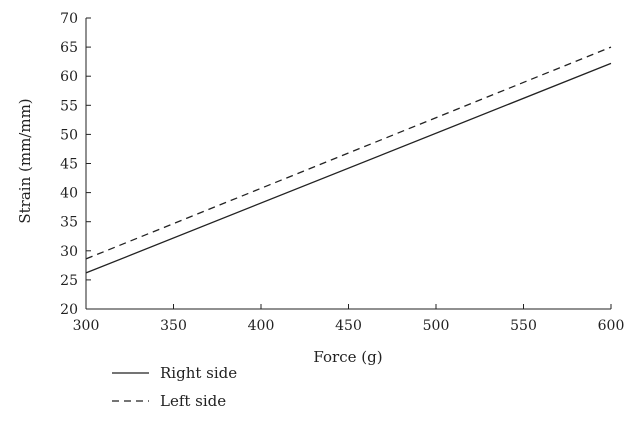  Describe the element at coordinates (69, 48) in the screenshot. I see `y-tick-label-65: 65` at that location.